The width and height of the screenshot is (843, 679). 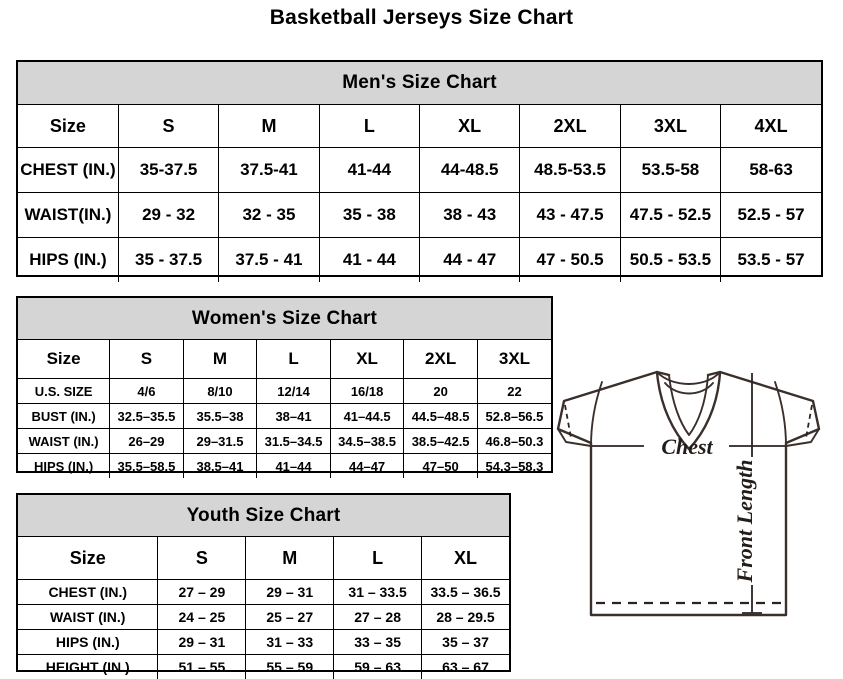 What do you see at coordinates (290, 592) in the screenshot?
I see `youth-chest-m: 29 – 31` at bounding box center [290, 592].